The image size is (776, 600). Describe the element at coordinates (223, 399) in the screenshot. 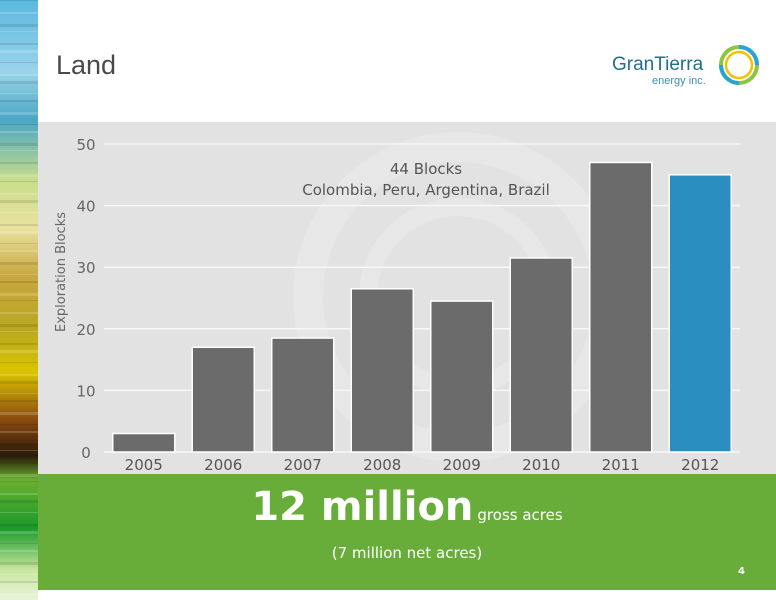

I see `bar-2006` at that location.